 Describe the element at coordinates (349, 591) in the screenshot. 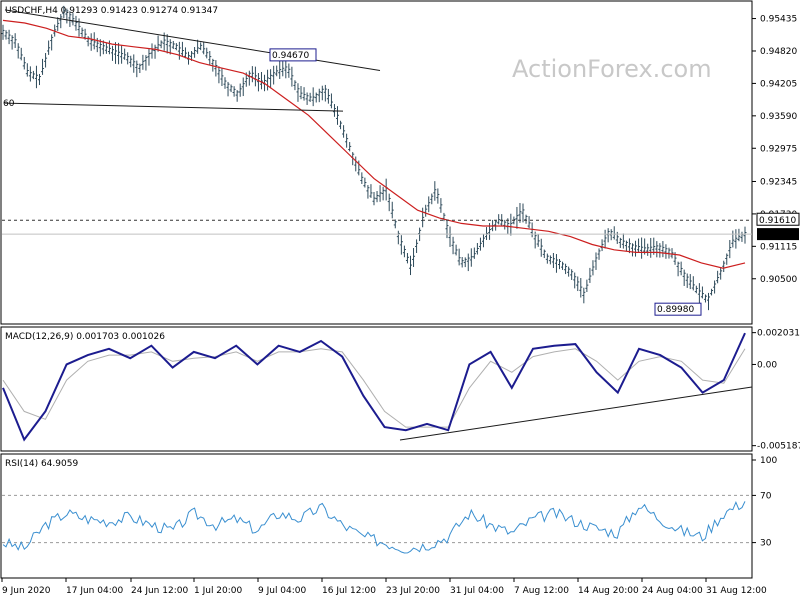

I see `time-tick-label: 16 Jul 12:00` at that location.